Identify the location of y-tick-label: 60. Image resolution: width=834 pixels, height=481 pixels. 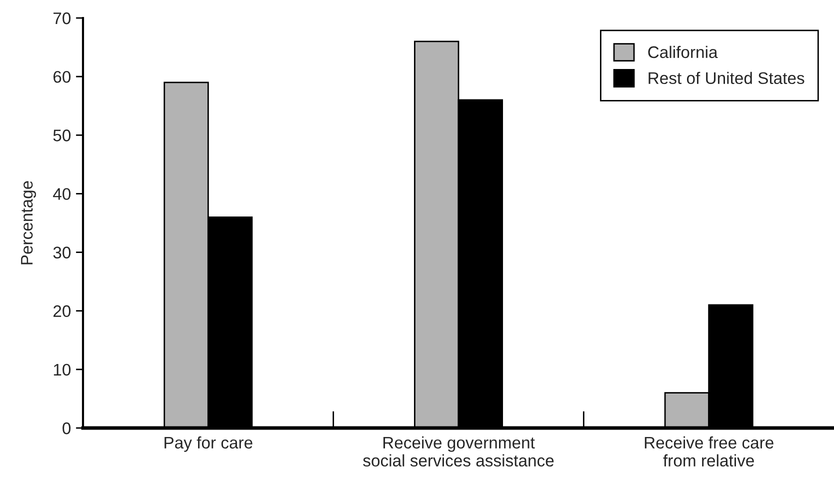
(62, 76).